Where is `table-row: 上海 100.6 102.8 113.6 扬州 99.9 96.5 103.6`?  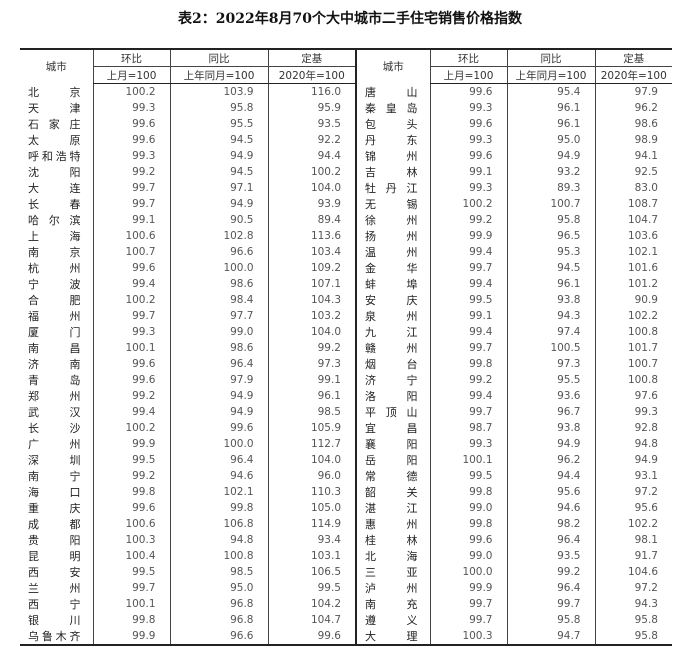 table-row: 上海 100.6 102.8 113.6 扬州 99.9 96.5 103.6 is located at coordinates (346, 236).